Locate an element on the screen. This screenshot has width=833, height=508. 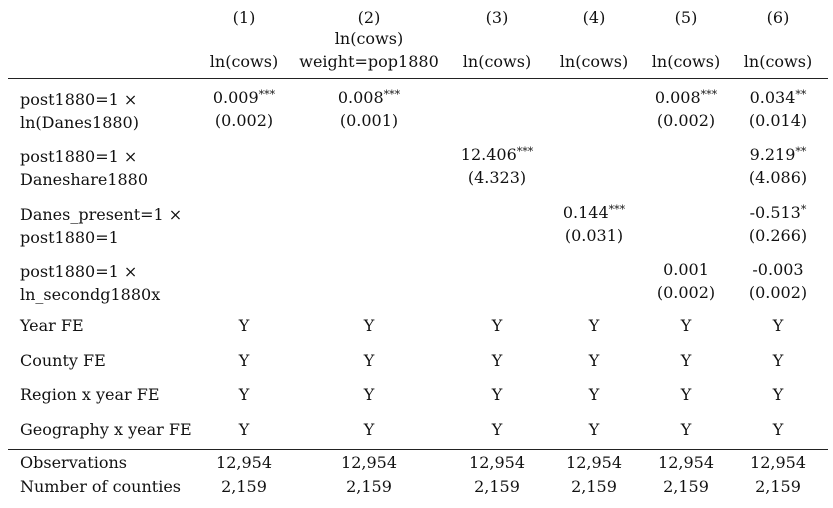
coefficient-value: 0.001 is located at coordinates (686, 269).